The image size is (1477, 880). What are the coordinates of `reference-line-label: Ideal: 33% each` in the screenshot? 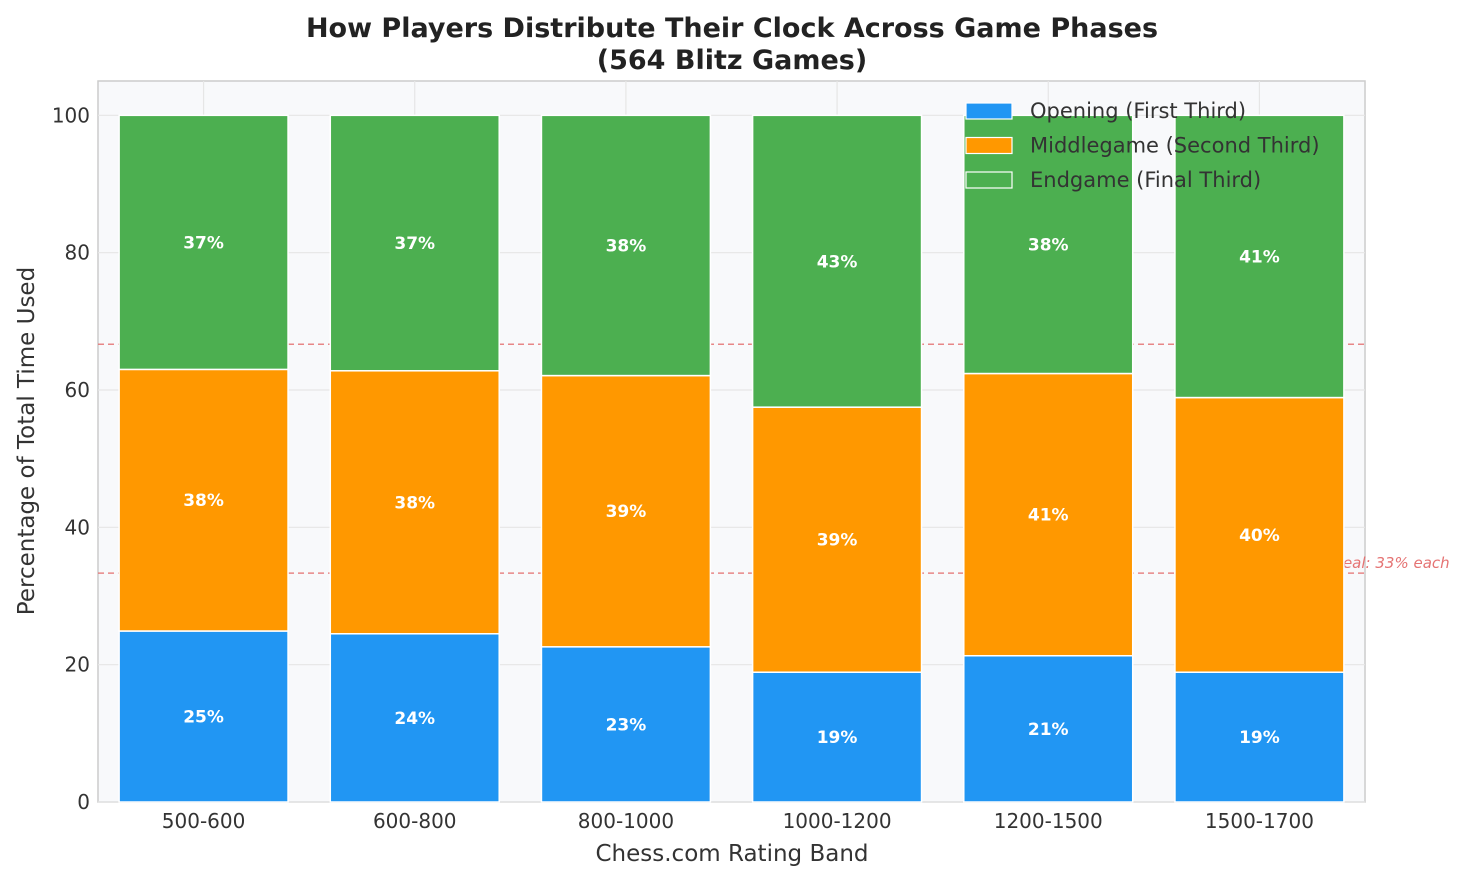 It's located at (1389, 563).